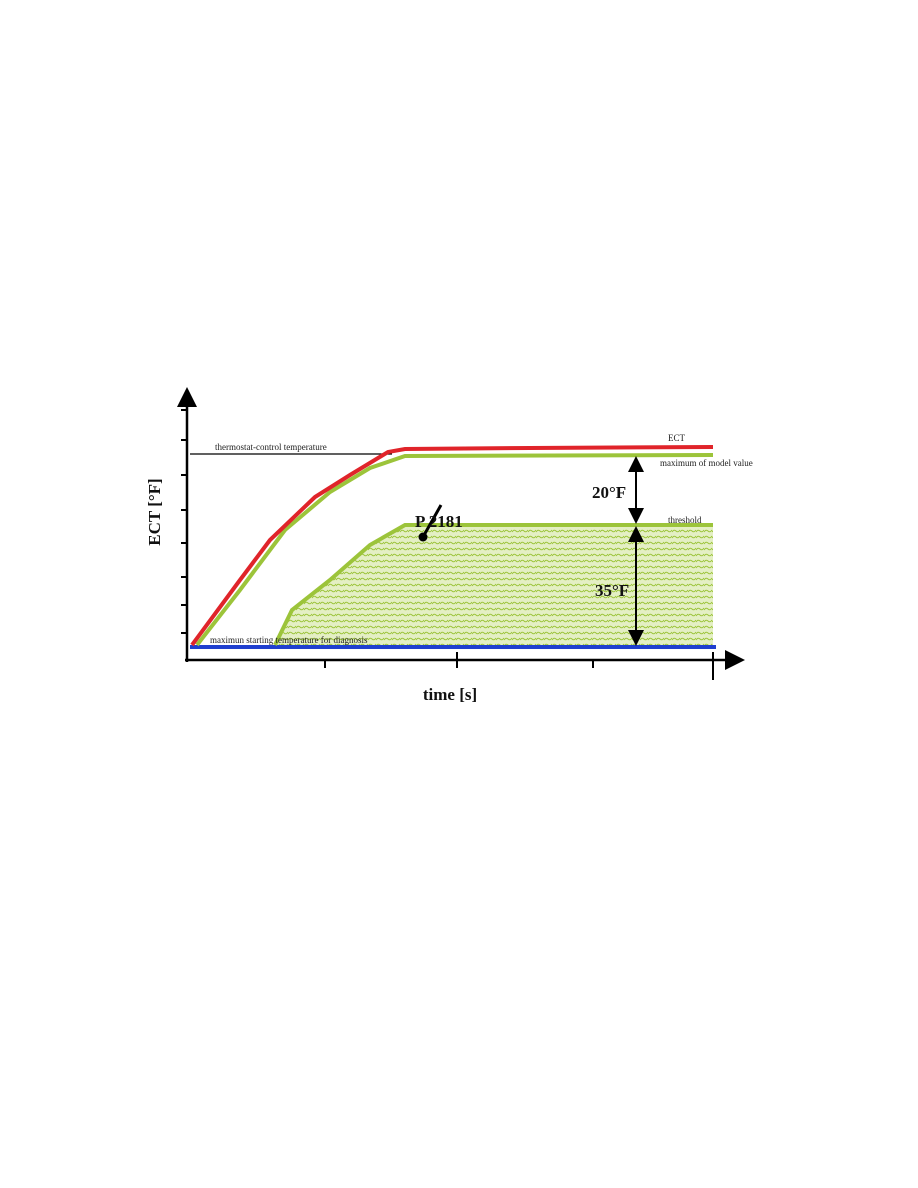 This screenshot has height=1188, width=918. I want to click on threshold-curve, so click(493, 584).